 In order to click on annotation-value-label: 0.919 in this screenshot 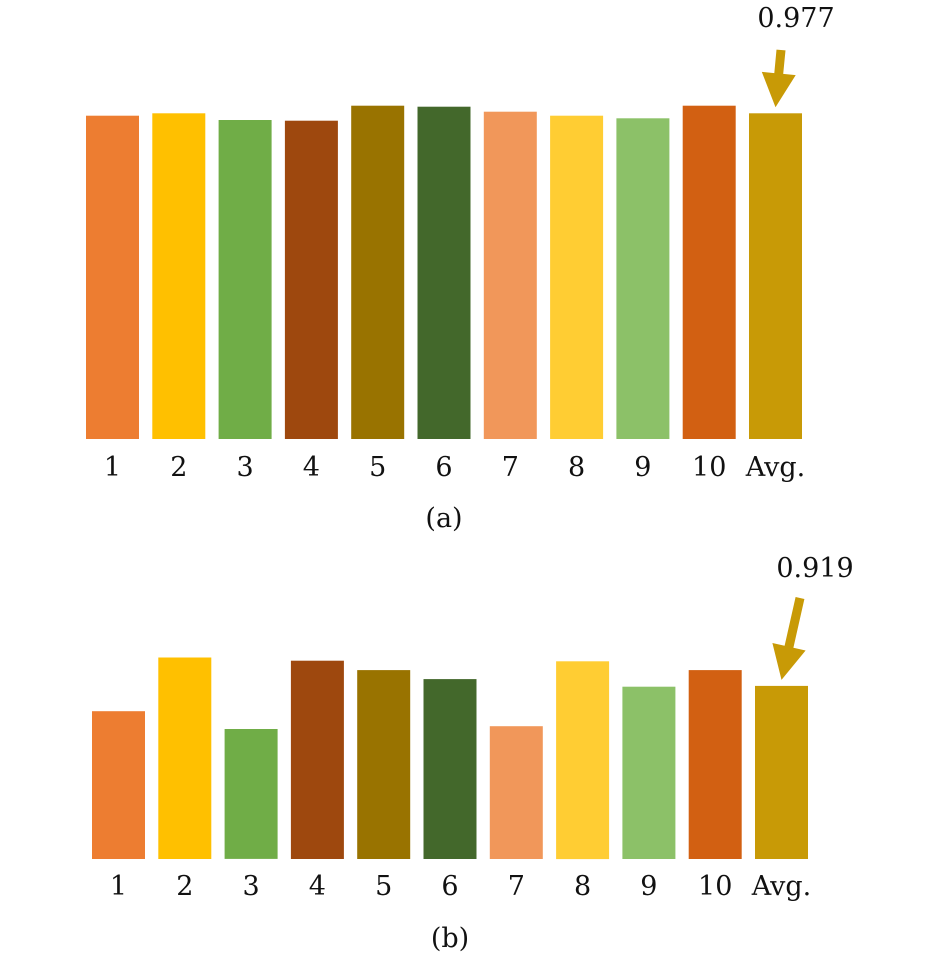, I will do `click(814, 568)`.